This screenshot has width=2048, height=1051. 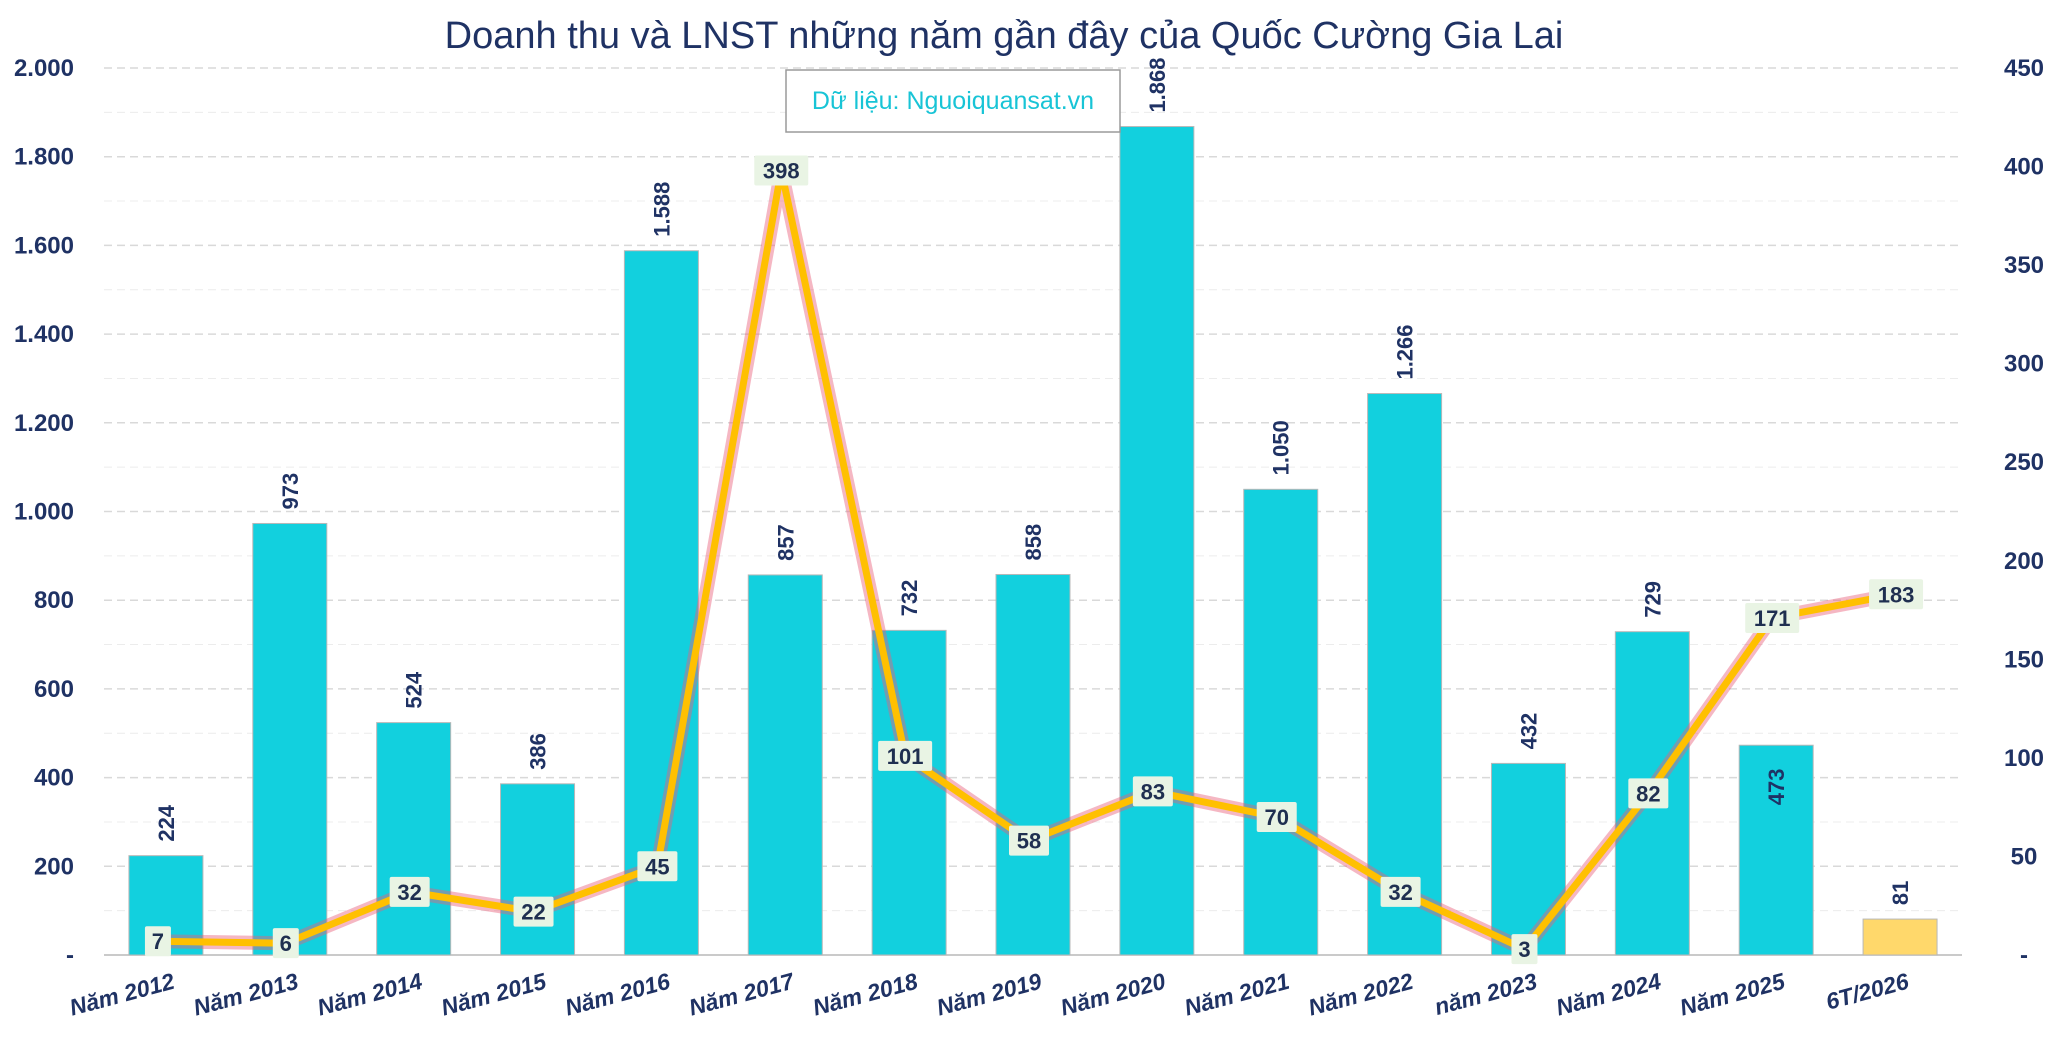 What do you see at coordinates (54, 689) in the screenshot?
I see `left-axis-tick-label: 600` at bounding box center [54, 689].